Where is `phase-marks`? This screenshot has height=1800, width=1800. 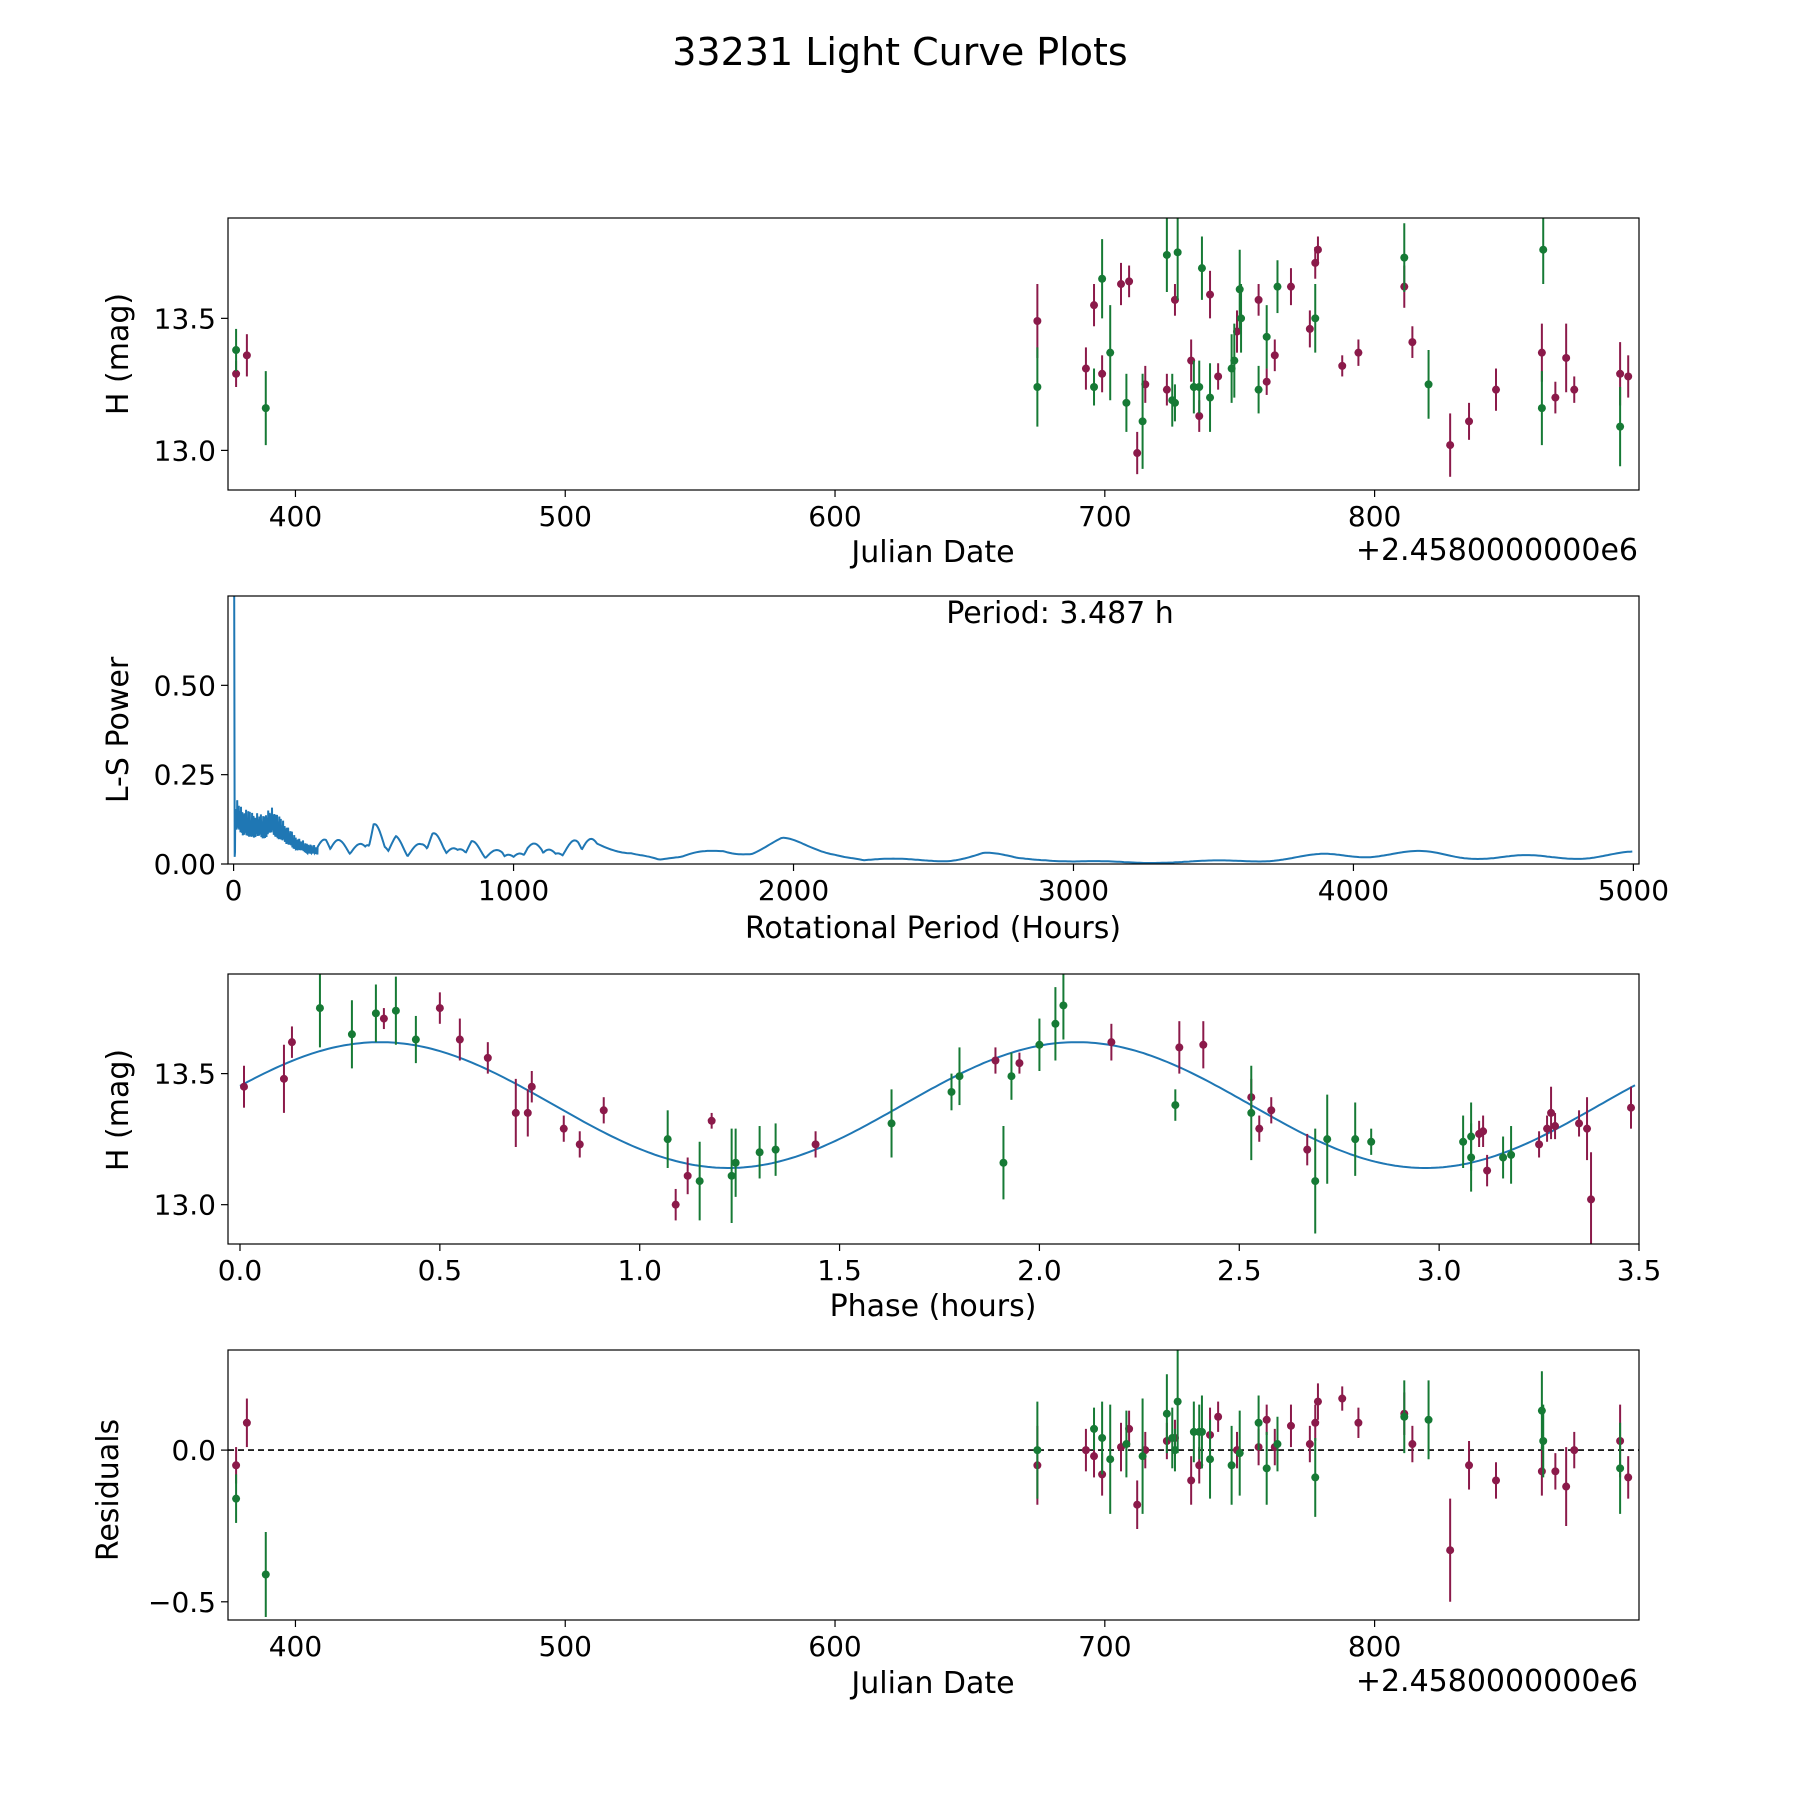
phase-marks is located at coordinates (937, 1109).